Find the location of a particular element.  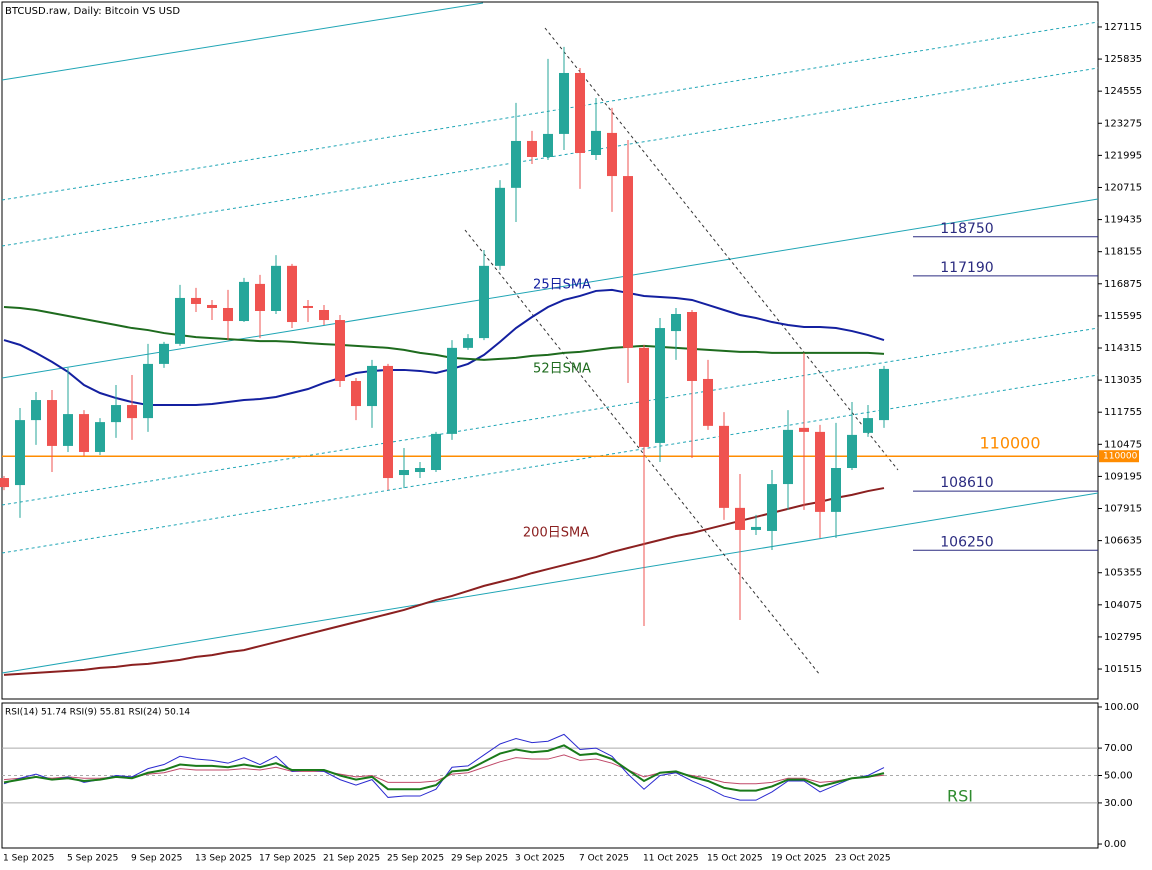

x-tick-label: 7 Oct 2025 is located at coordinates (604, 859).